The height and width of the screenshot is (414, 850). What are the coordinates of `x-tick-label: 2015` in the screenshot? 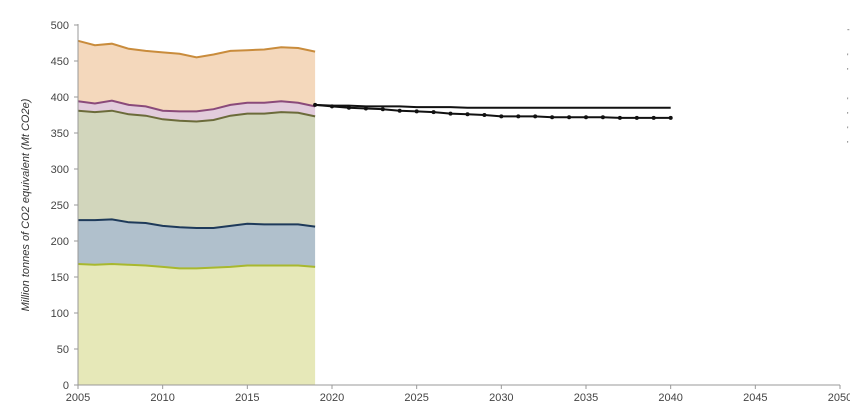 It's located at (247, 398).